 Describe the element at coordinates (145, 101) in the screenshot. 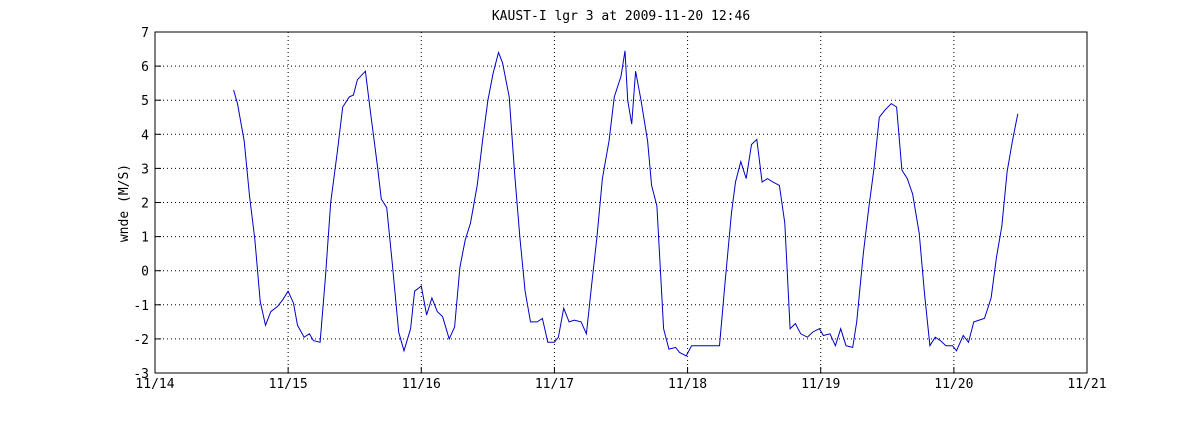

I see `y-tick-label: 5` at that location.